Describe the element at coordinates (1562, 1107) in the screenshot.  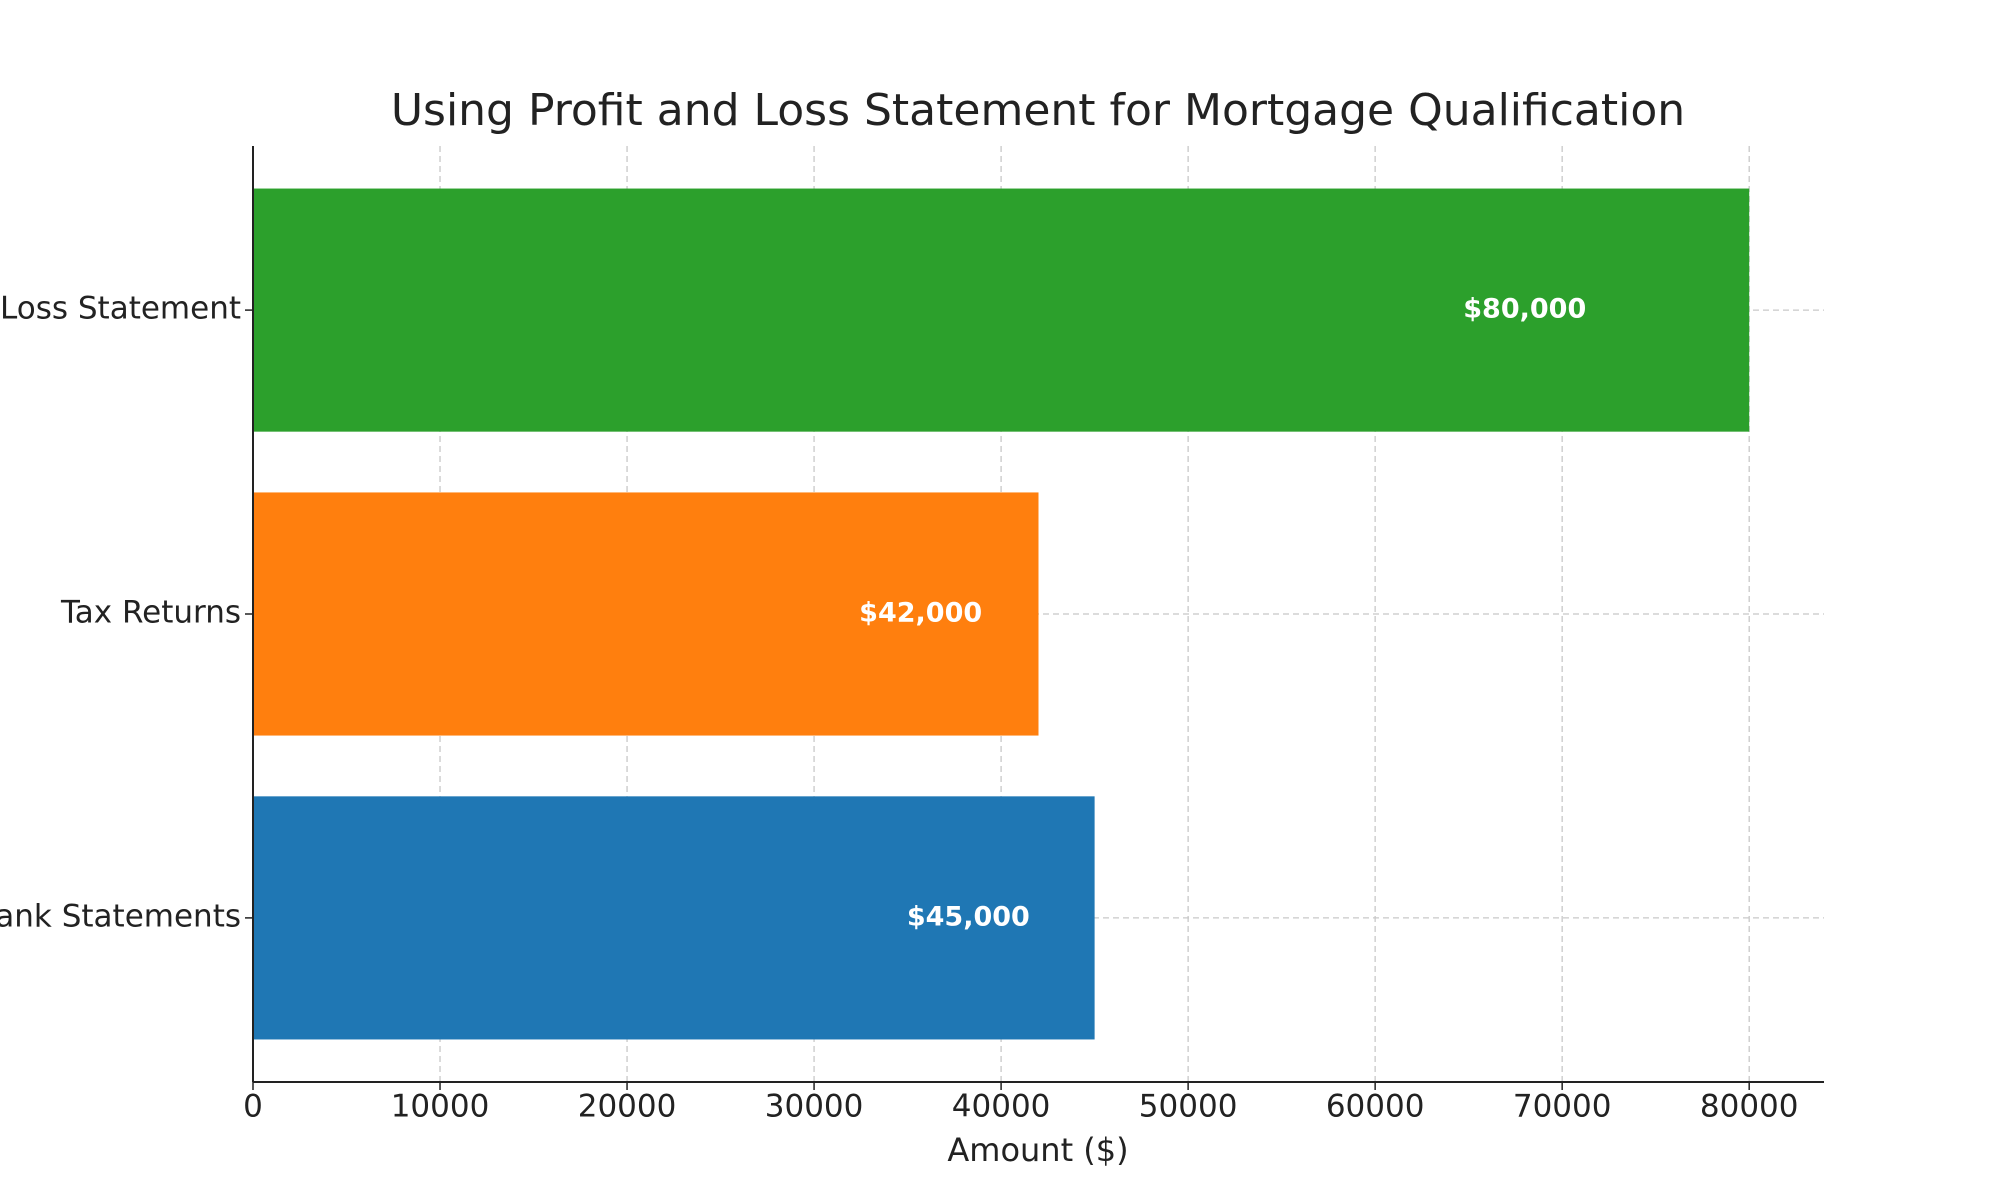
I see `x-tick-label: 70000` at that location.